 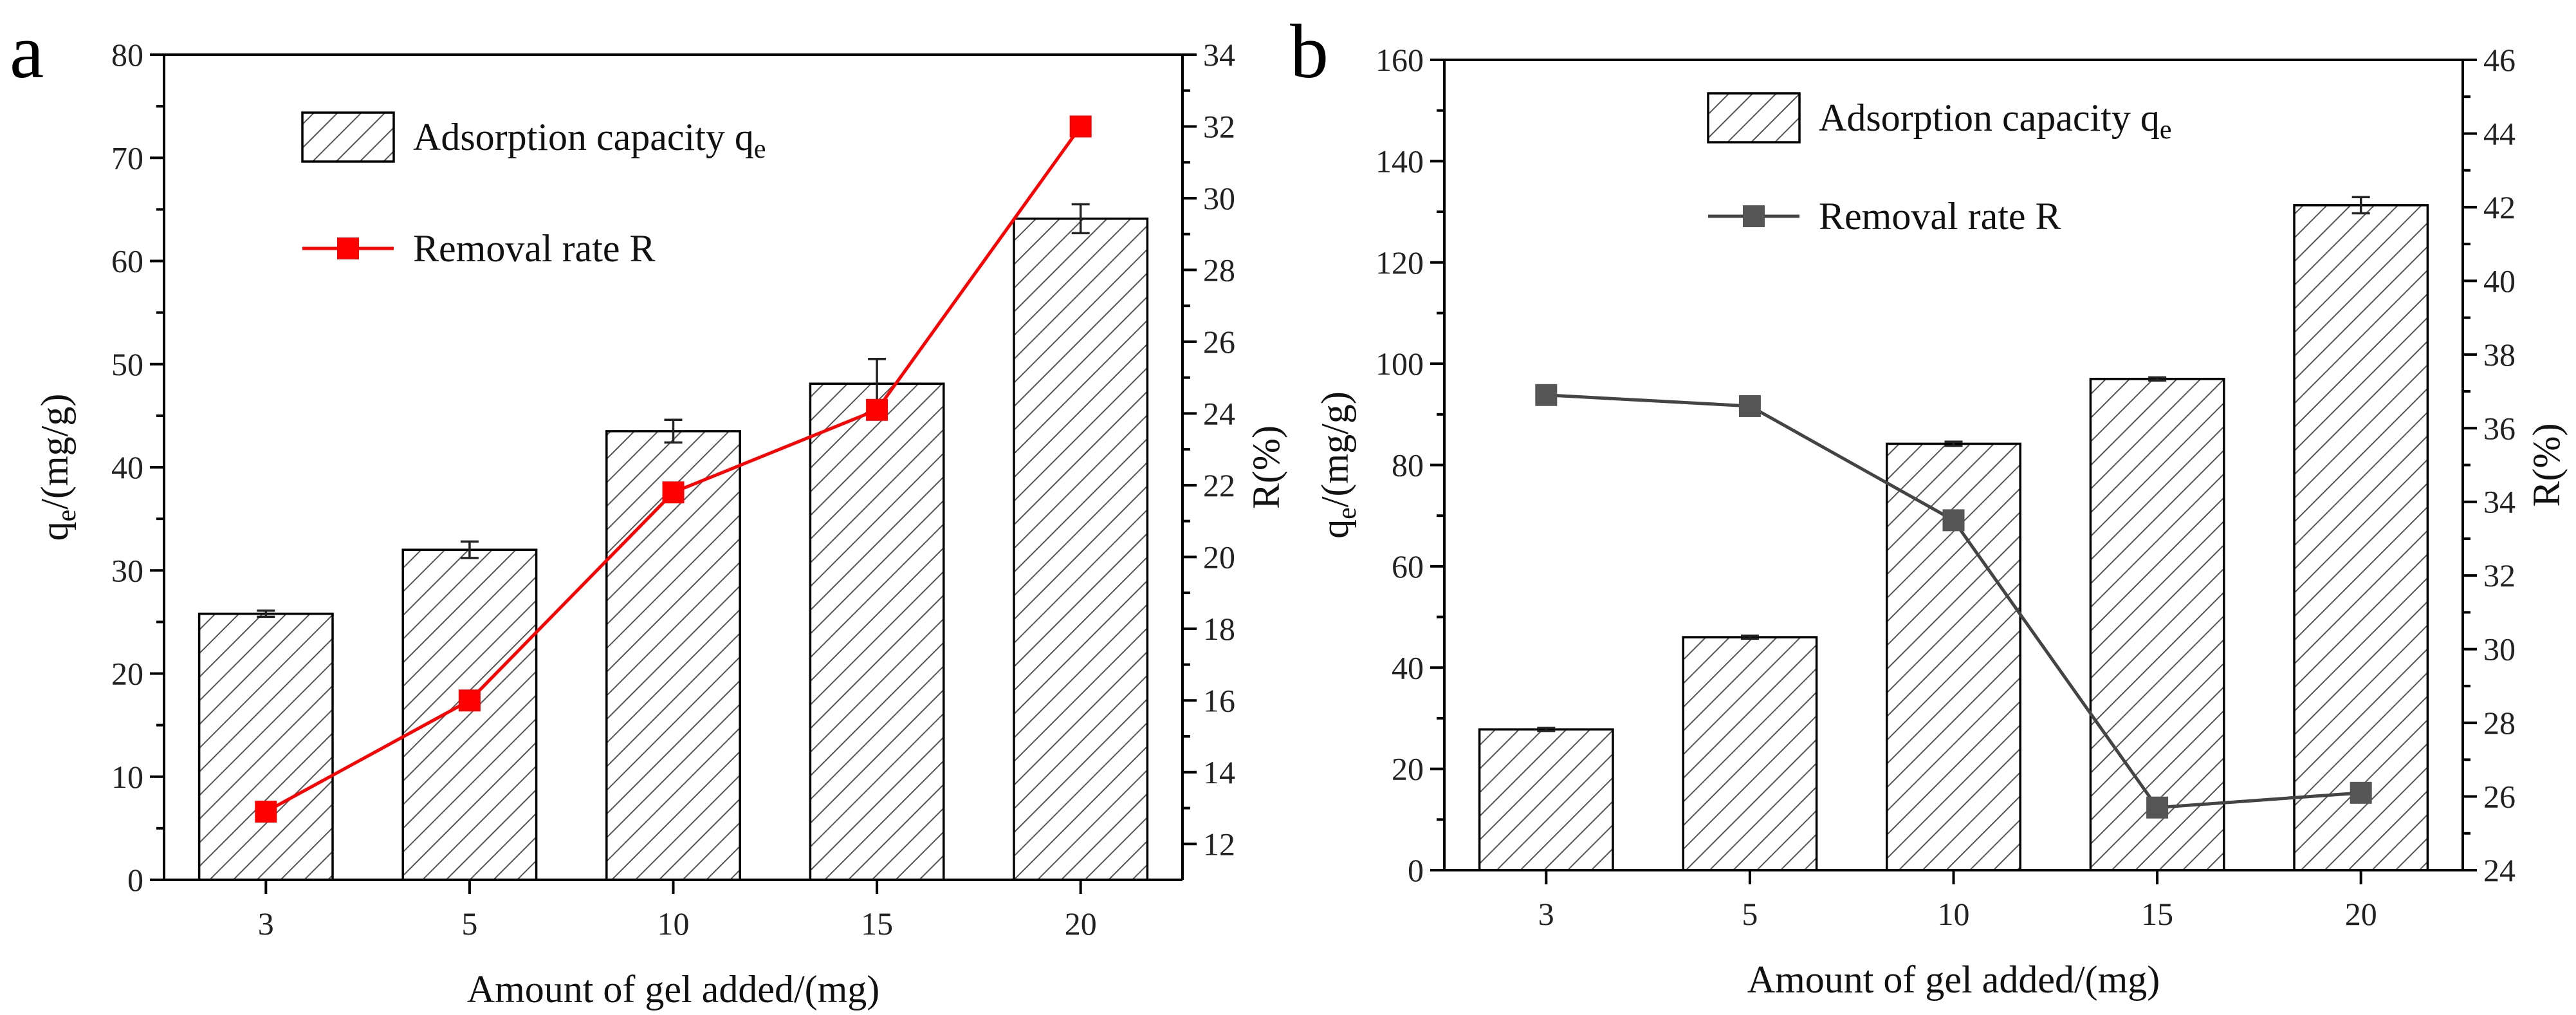 What do you see at coordinates (1399, 60) in the screenshot?
I see `left-tick-label: 160` at bounding box center [1399, 60].